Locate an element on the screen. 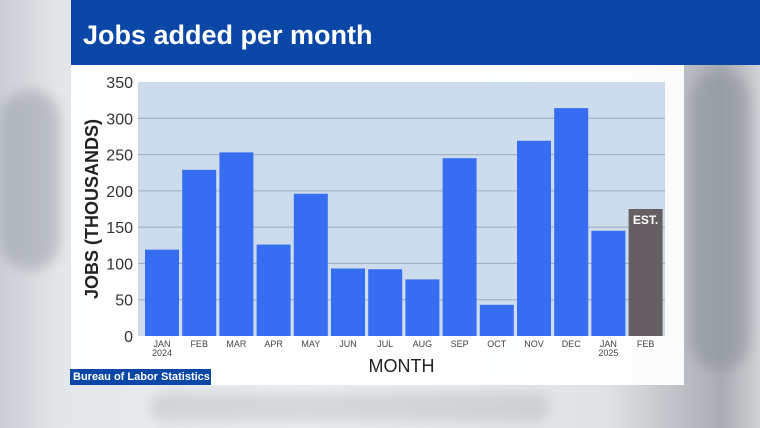  x-tick-label: AUG is located at coordinates (423, 344).